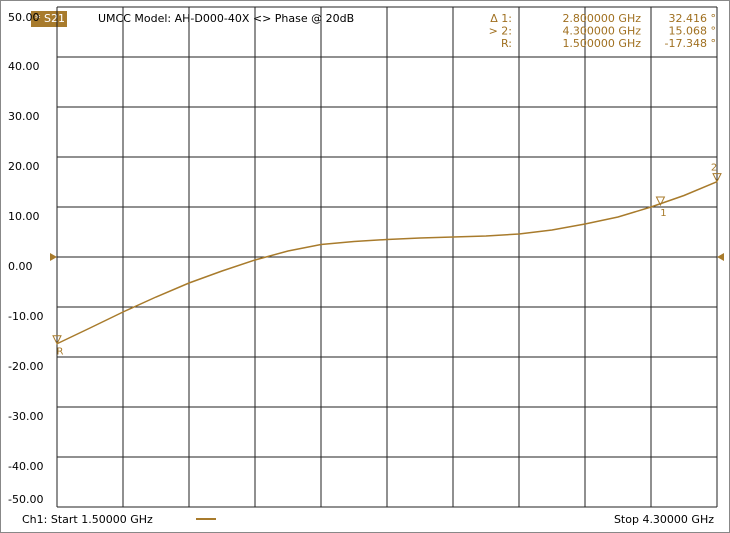 The width and height of the screenshot is (730, 533). Describe the element at coordinates (714, 168) in the screenshot. I see `marker-label: 2` at that location.